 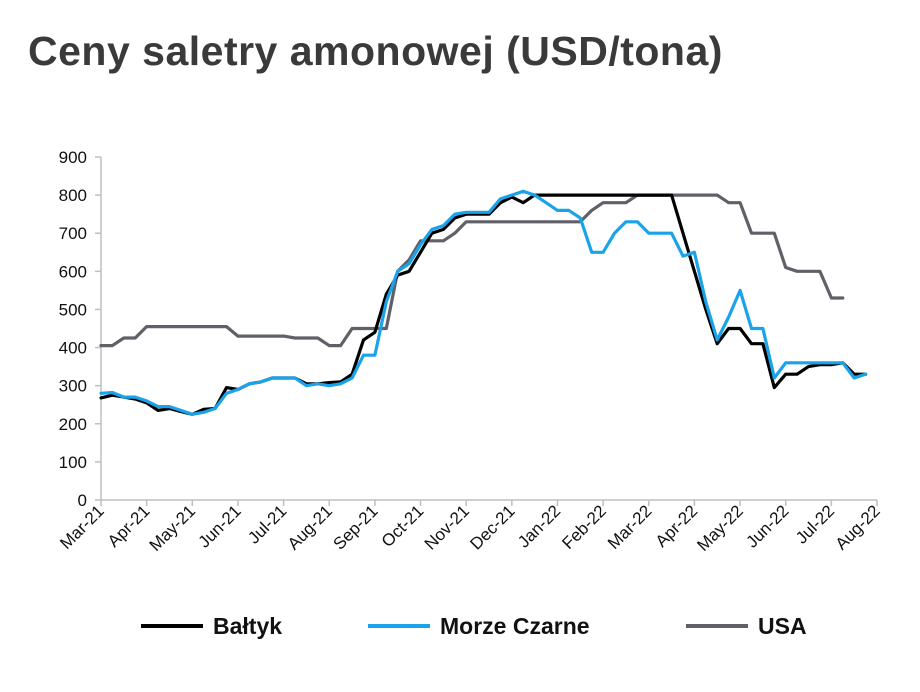 What do you see at coordinates (73, 462) in the screenshot?
I see `y-tick-label: 100` at bounding box center [73, 462].